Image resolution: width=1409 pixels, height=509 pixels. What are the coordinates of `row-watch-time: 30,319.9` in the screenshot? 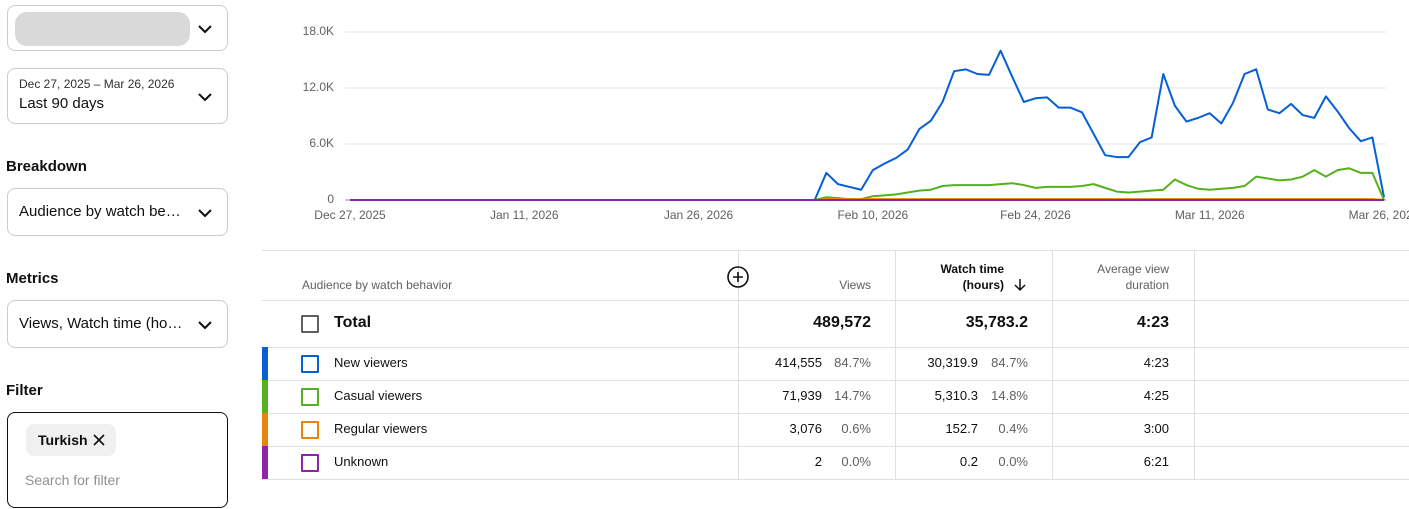 It's located at (952, 362).